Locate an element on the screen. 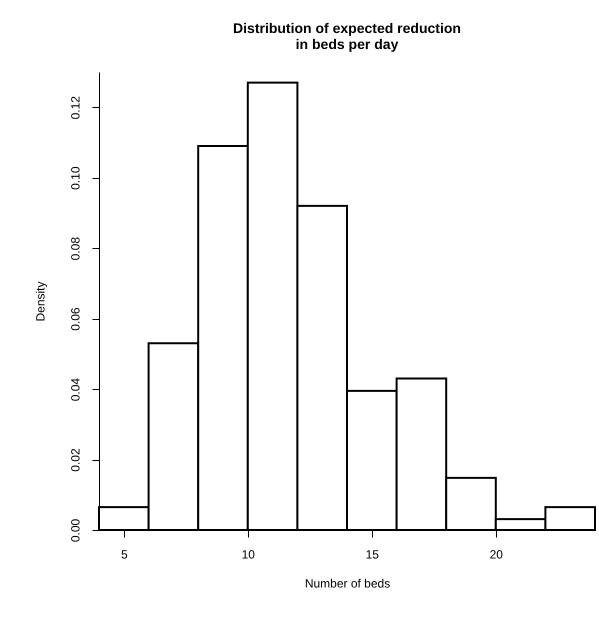  x-axis-title: Number of beds is located at coordinates (347, 583).